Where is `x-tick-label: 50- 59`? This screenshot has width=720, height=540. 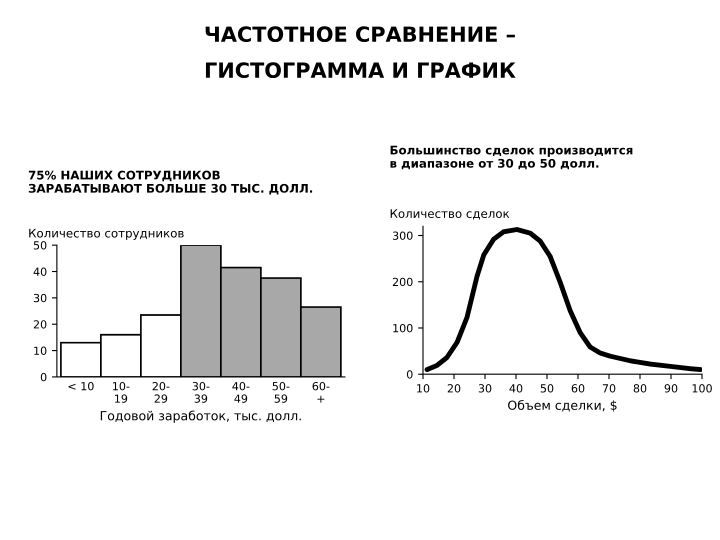
x-tick-label: 50- 59 is located at coordinates (281, 392).